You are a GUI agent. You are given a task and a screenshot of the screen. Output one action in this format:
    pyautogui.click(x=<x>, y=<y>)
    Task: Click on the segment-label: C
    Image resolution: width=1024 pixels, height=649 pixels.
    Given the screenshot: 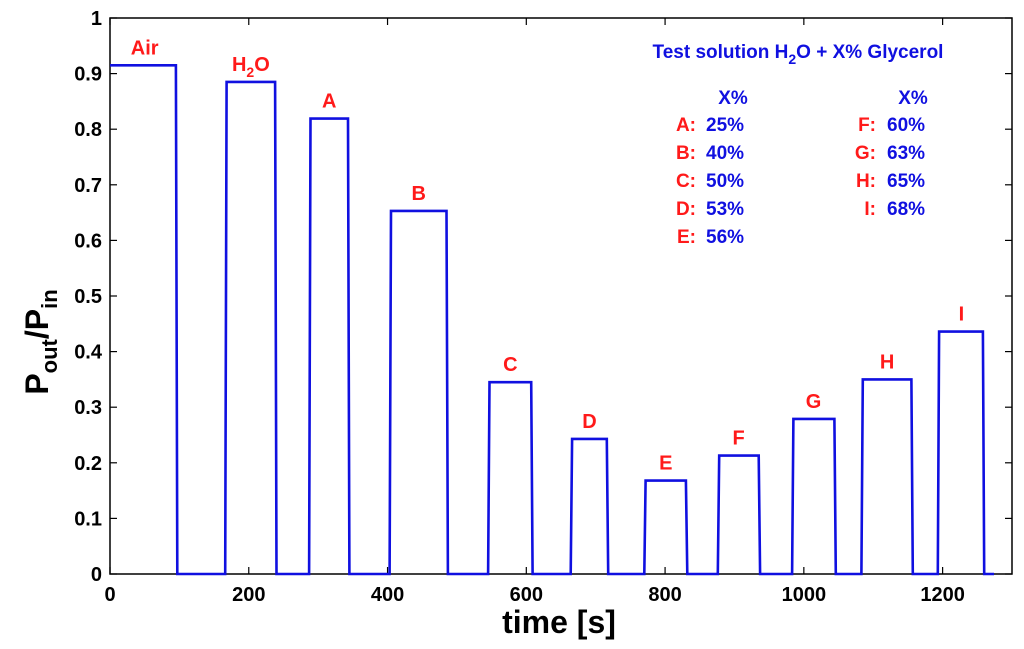 What is the action you would take?
    pyautogui.click(x=510, y=365)
    